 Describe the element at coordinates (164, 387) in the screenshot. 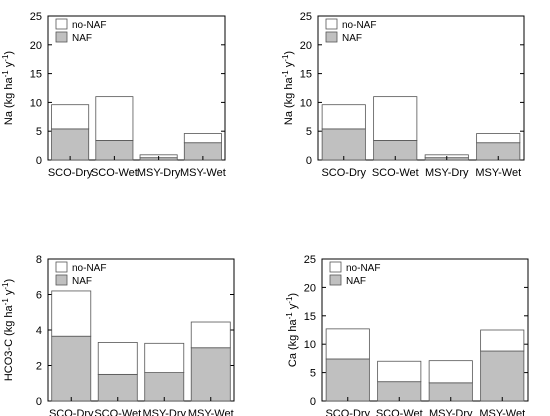

I see `bar-naf-msy-dry` at that location.